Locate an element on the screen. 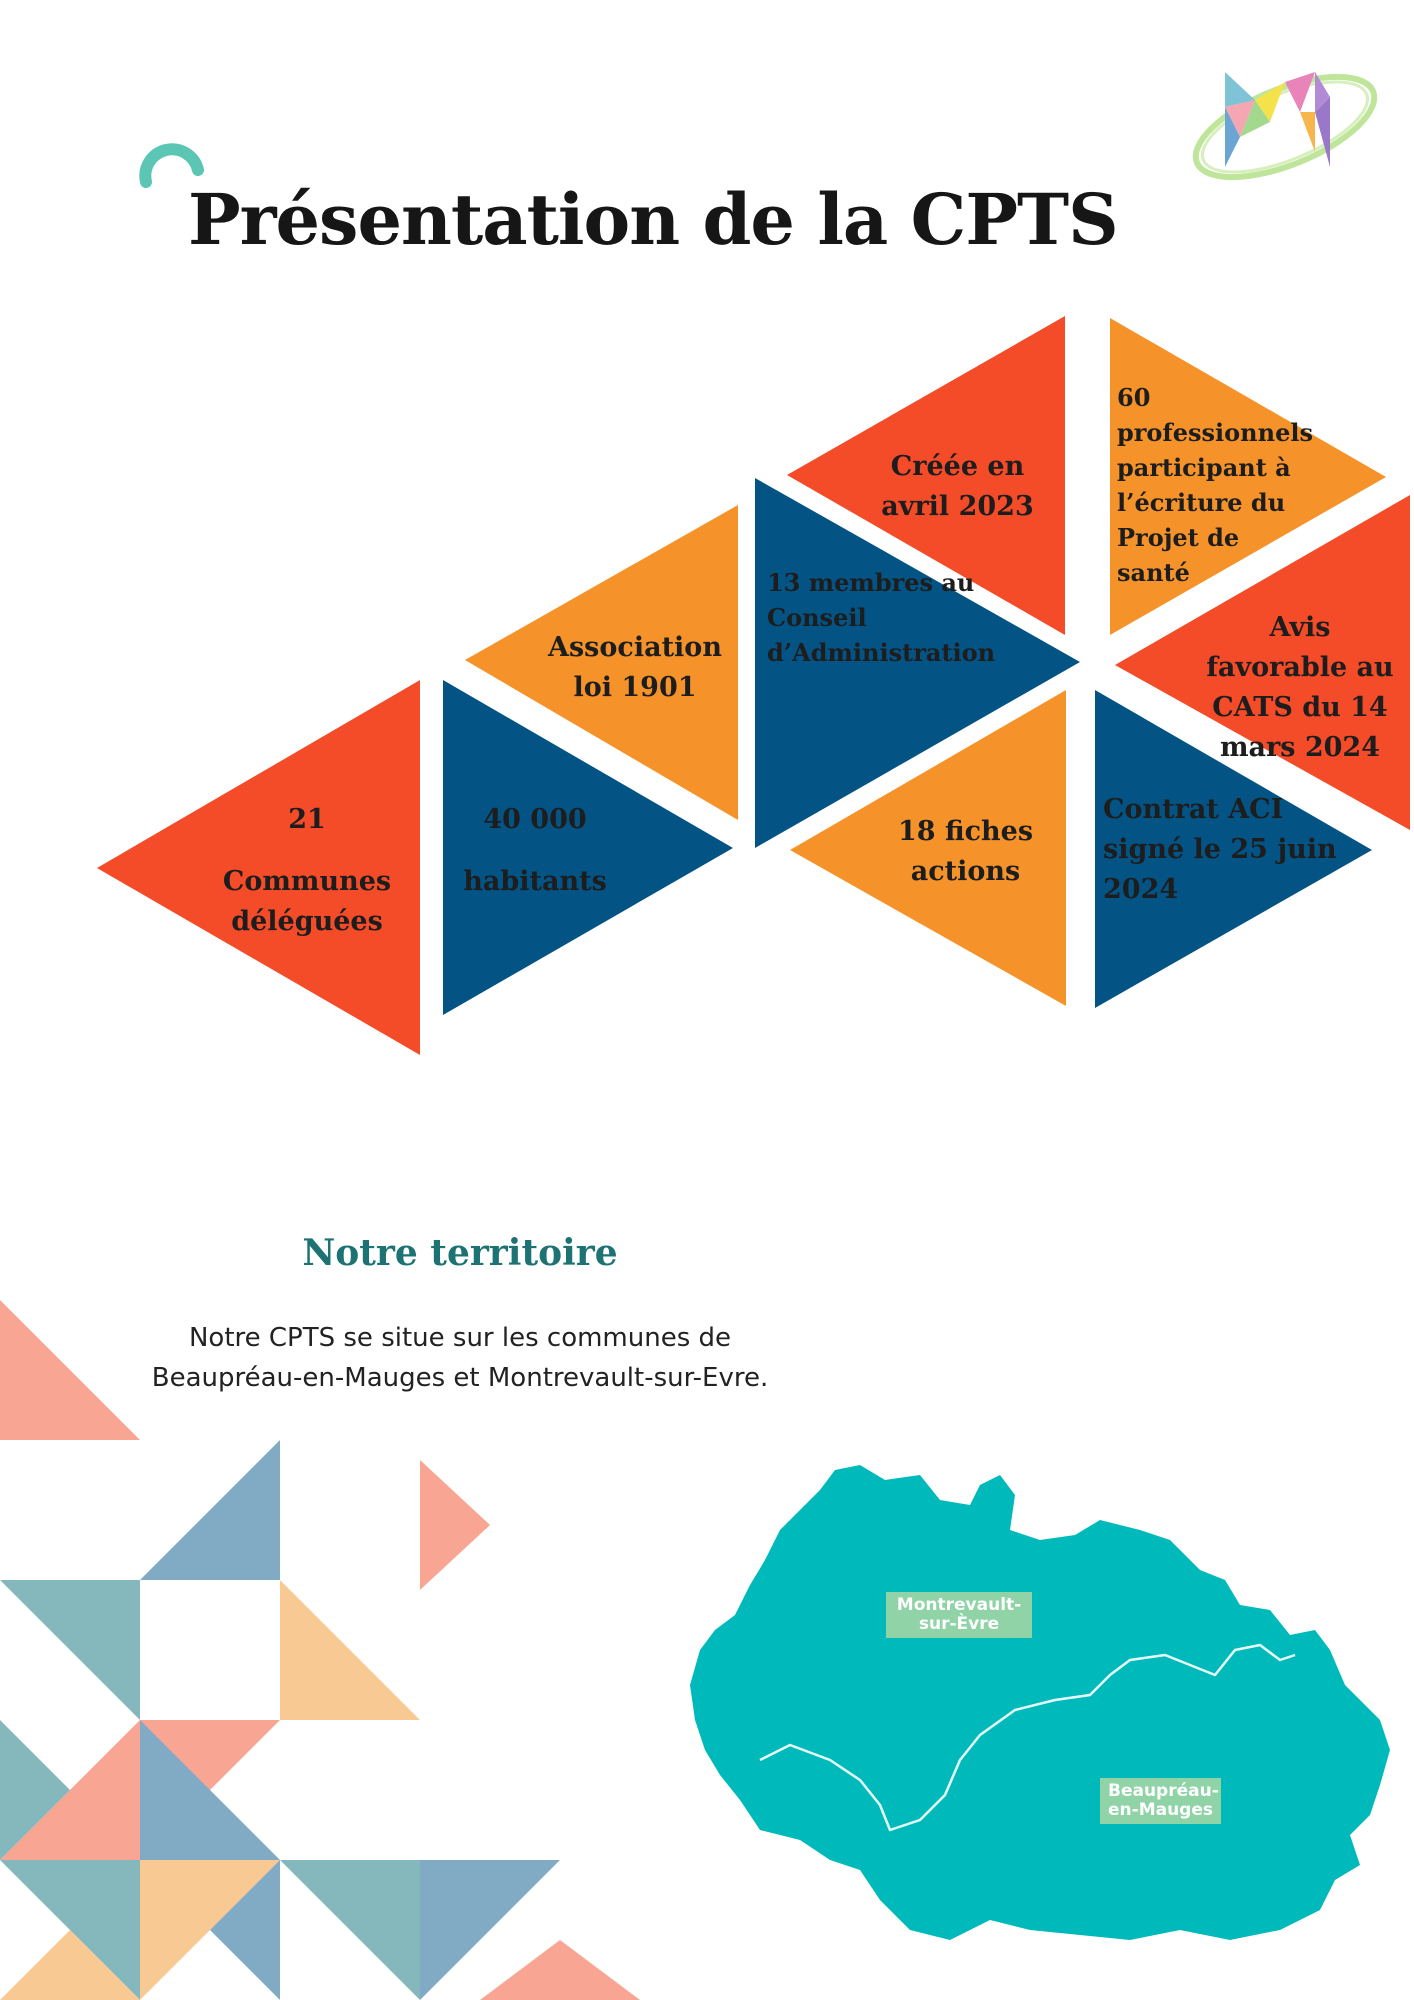  triangle-habitants is located at coordinates (588, 847).